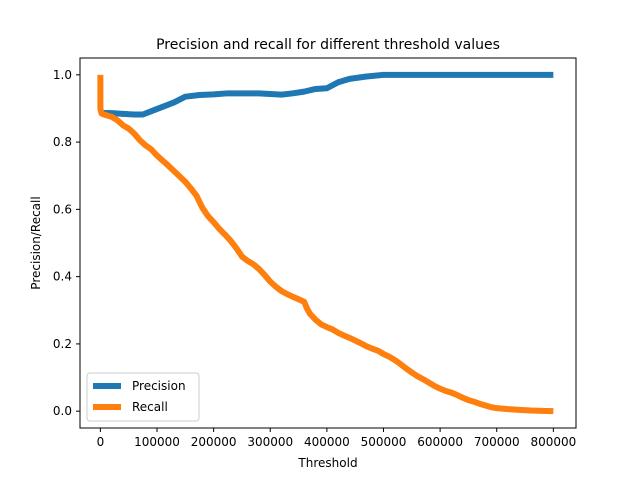  I want to click on legend: Precision Recall, so click(143, 397).